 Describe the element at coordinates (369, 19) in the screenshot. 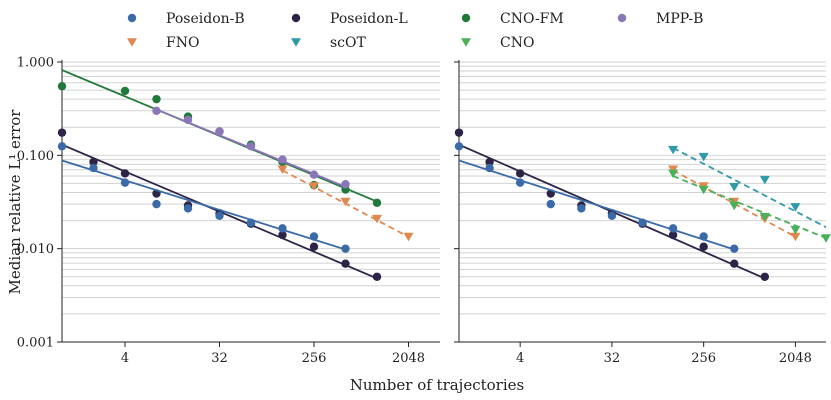

I see `legend-label: Poseidon-L` at that location.